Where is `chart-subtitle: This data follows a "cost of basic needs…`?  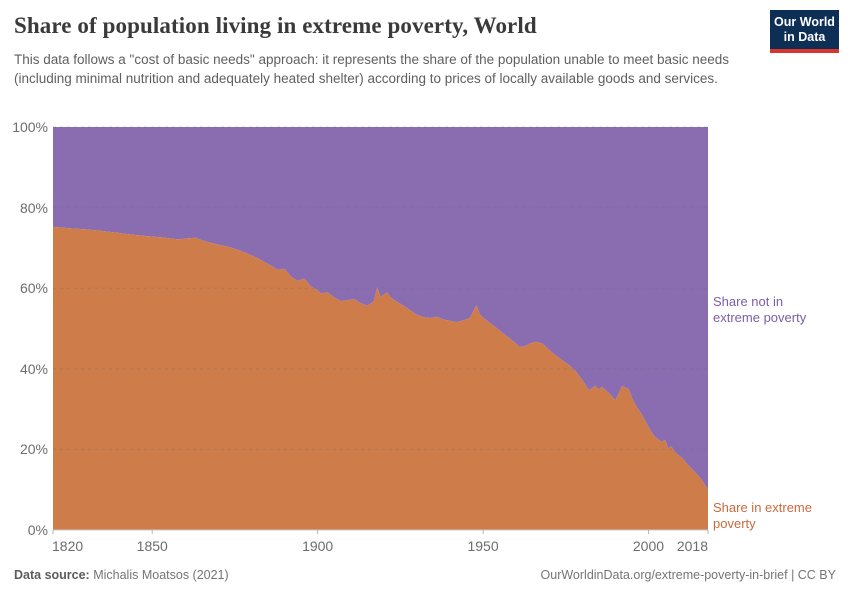
chart-subtitle: This data follows a "cost of basic needs… is located at coordinates (372, 69).